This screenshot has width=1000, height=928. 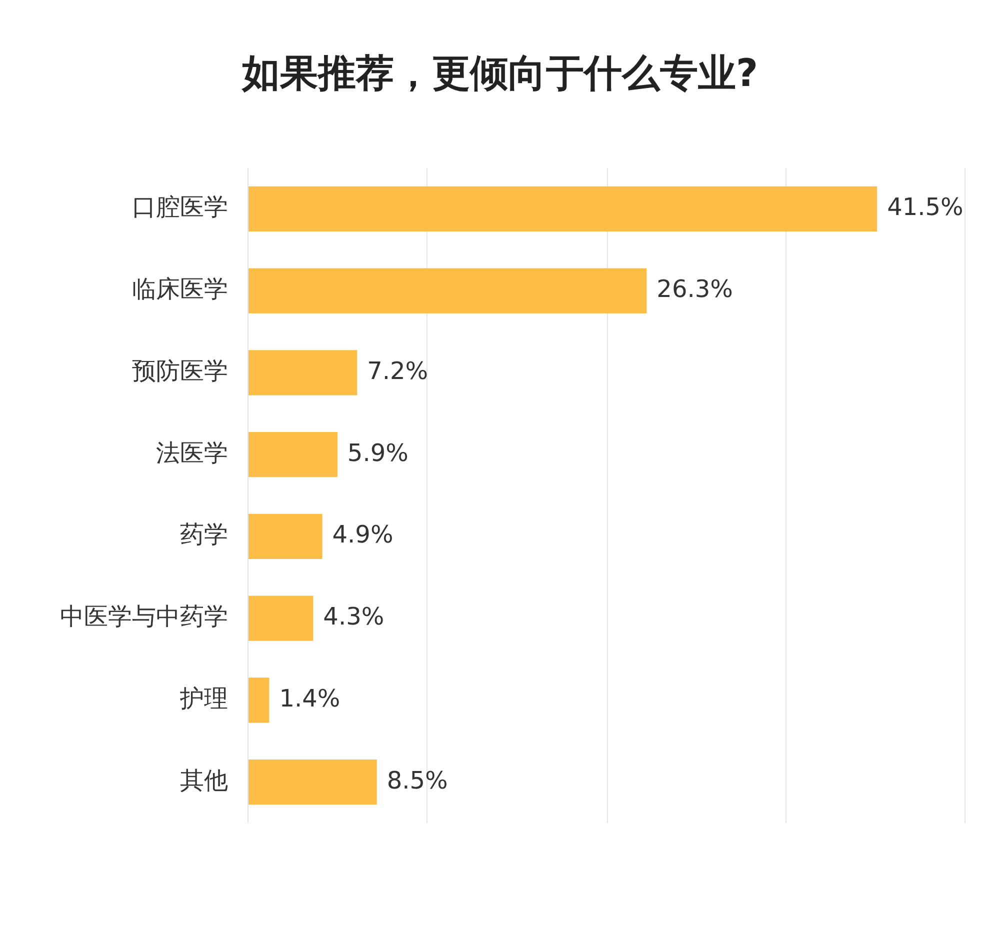 I want to click on y-tick-label: 法医学, so click(x=192, y=452).